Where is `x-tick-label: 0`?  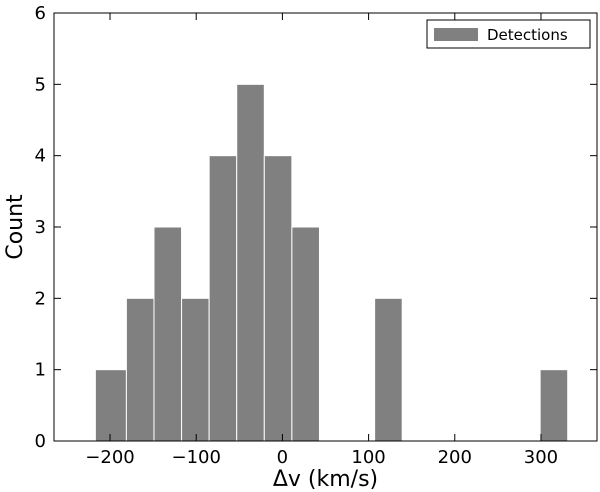
x-tick-label: 0 is located at coordinates (282, 457).